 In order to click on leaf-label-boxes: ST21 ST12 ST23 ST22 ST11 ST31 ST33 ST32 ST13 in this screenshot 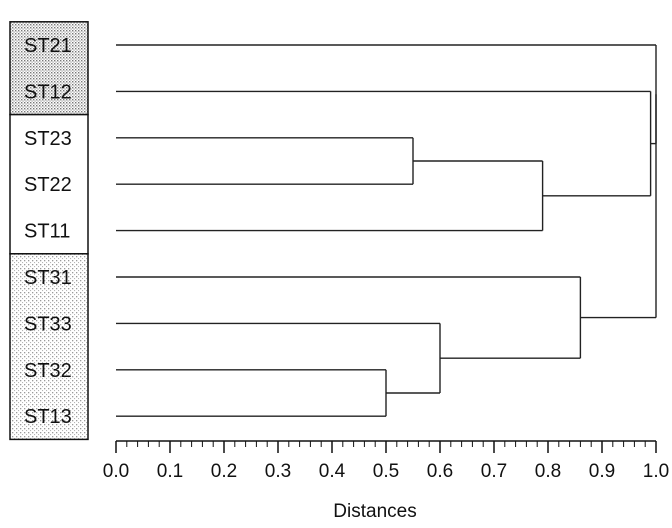, I will do `click(49, 231)`.